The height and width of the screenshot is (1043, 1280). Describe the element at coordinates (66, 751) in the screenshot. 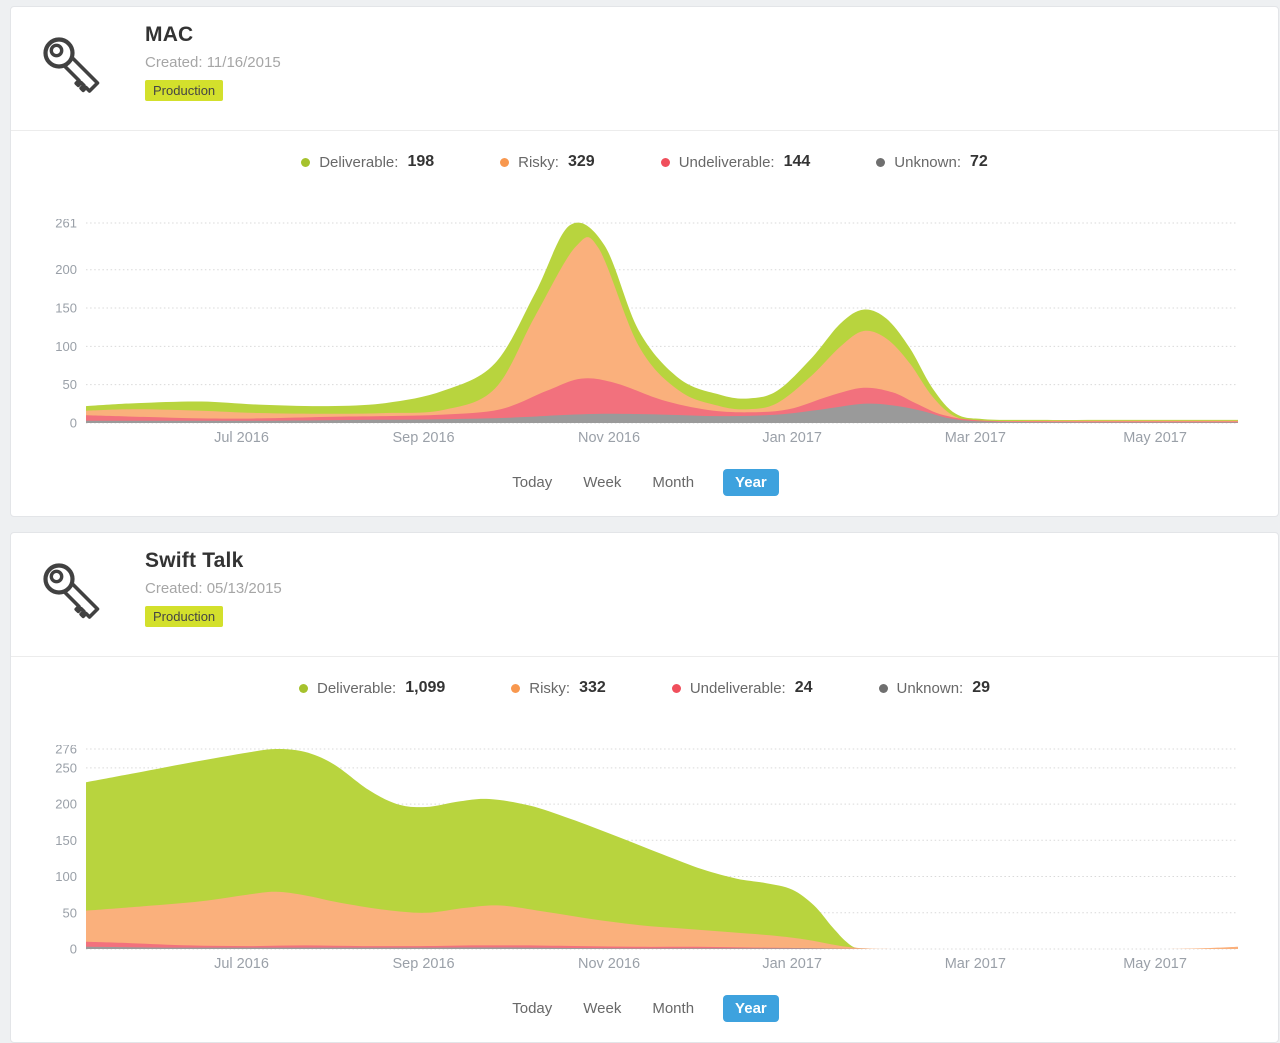

I see `svg-text: 276` at that location.